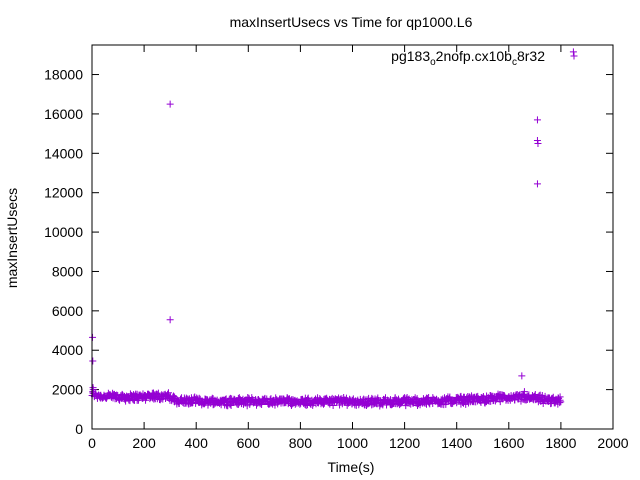 Image resolution: width=640 pixels, height=480 pixels. I want to click on legend-label-main: pg183, so click(410, 56).